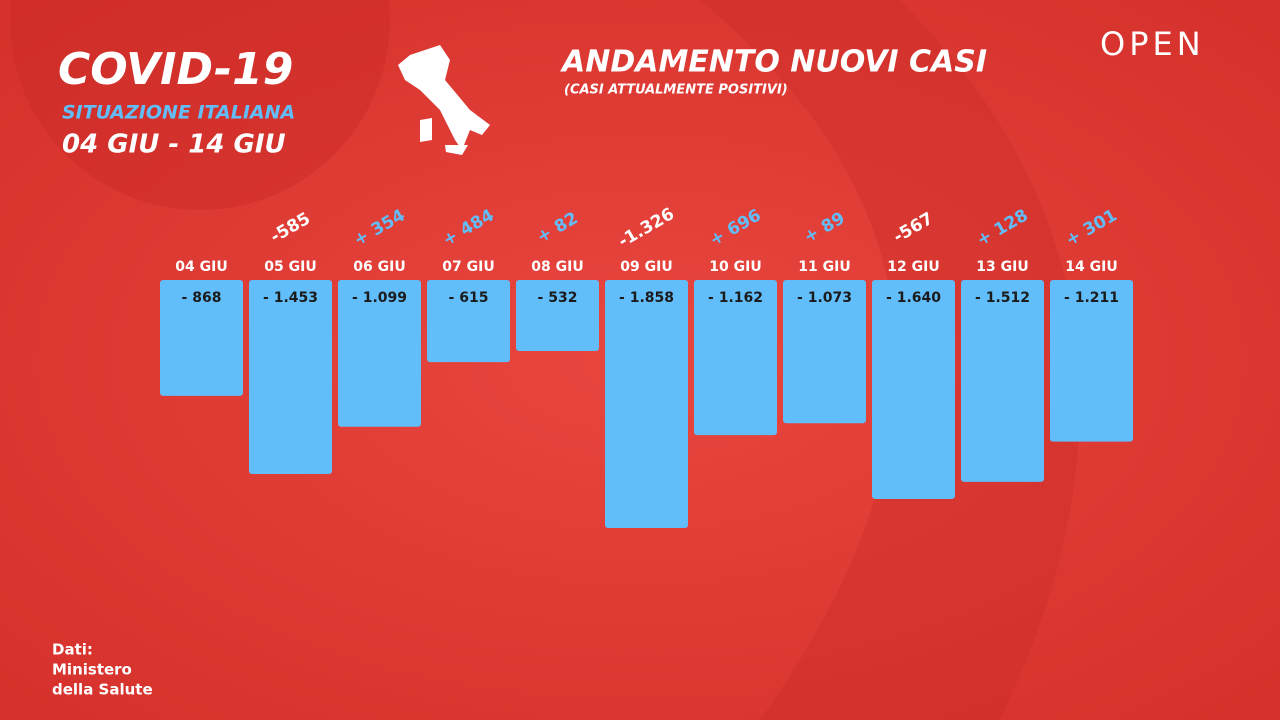 This screenshot has width=1280, height=720. Describe the element at coordinates (913, 298) in the screenshot. I see `value-label: - 1.640` at that location.